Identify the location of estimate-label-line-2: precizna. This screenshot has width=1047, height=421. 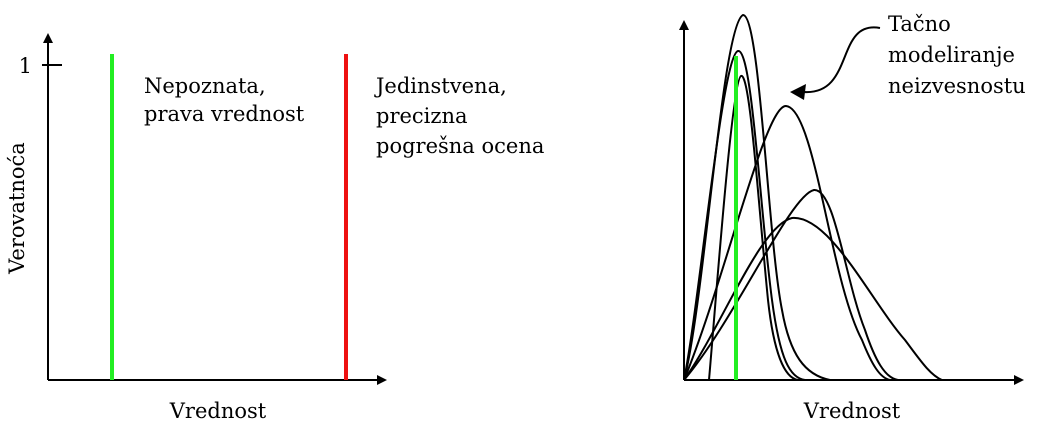
(422, 116).